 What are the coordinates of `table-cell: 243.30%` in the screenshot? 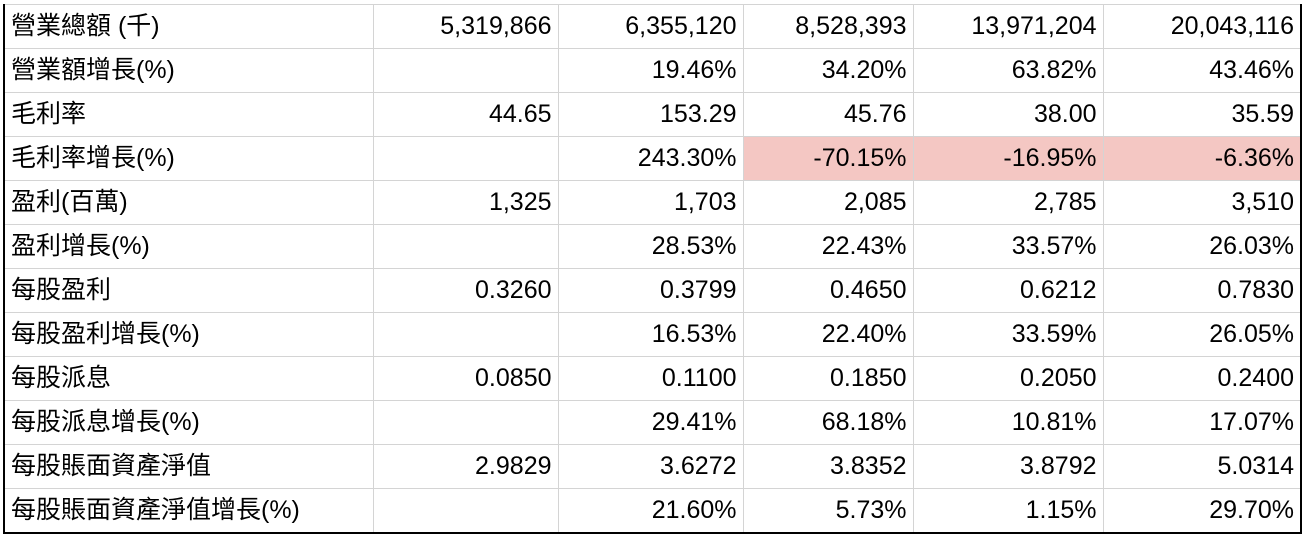 It's located at (650, 158).